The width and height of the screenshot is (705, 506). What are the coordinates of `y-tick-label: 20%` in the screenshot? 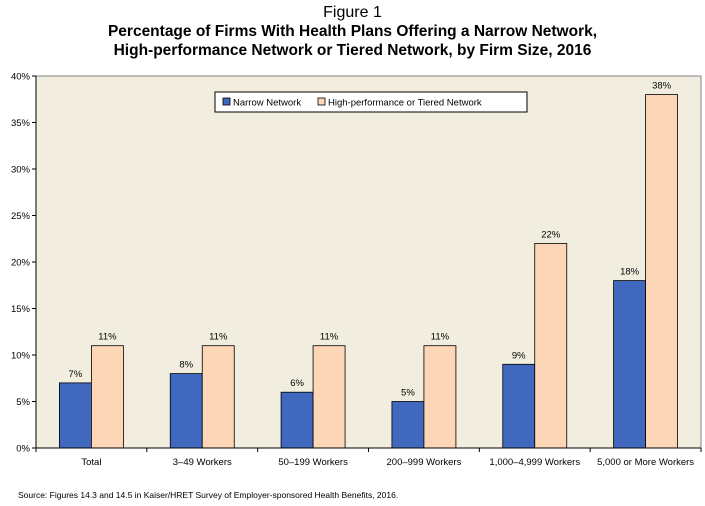 It's located at (21, 263).